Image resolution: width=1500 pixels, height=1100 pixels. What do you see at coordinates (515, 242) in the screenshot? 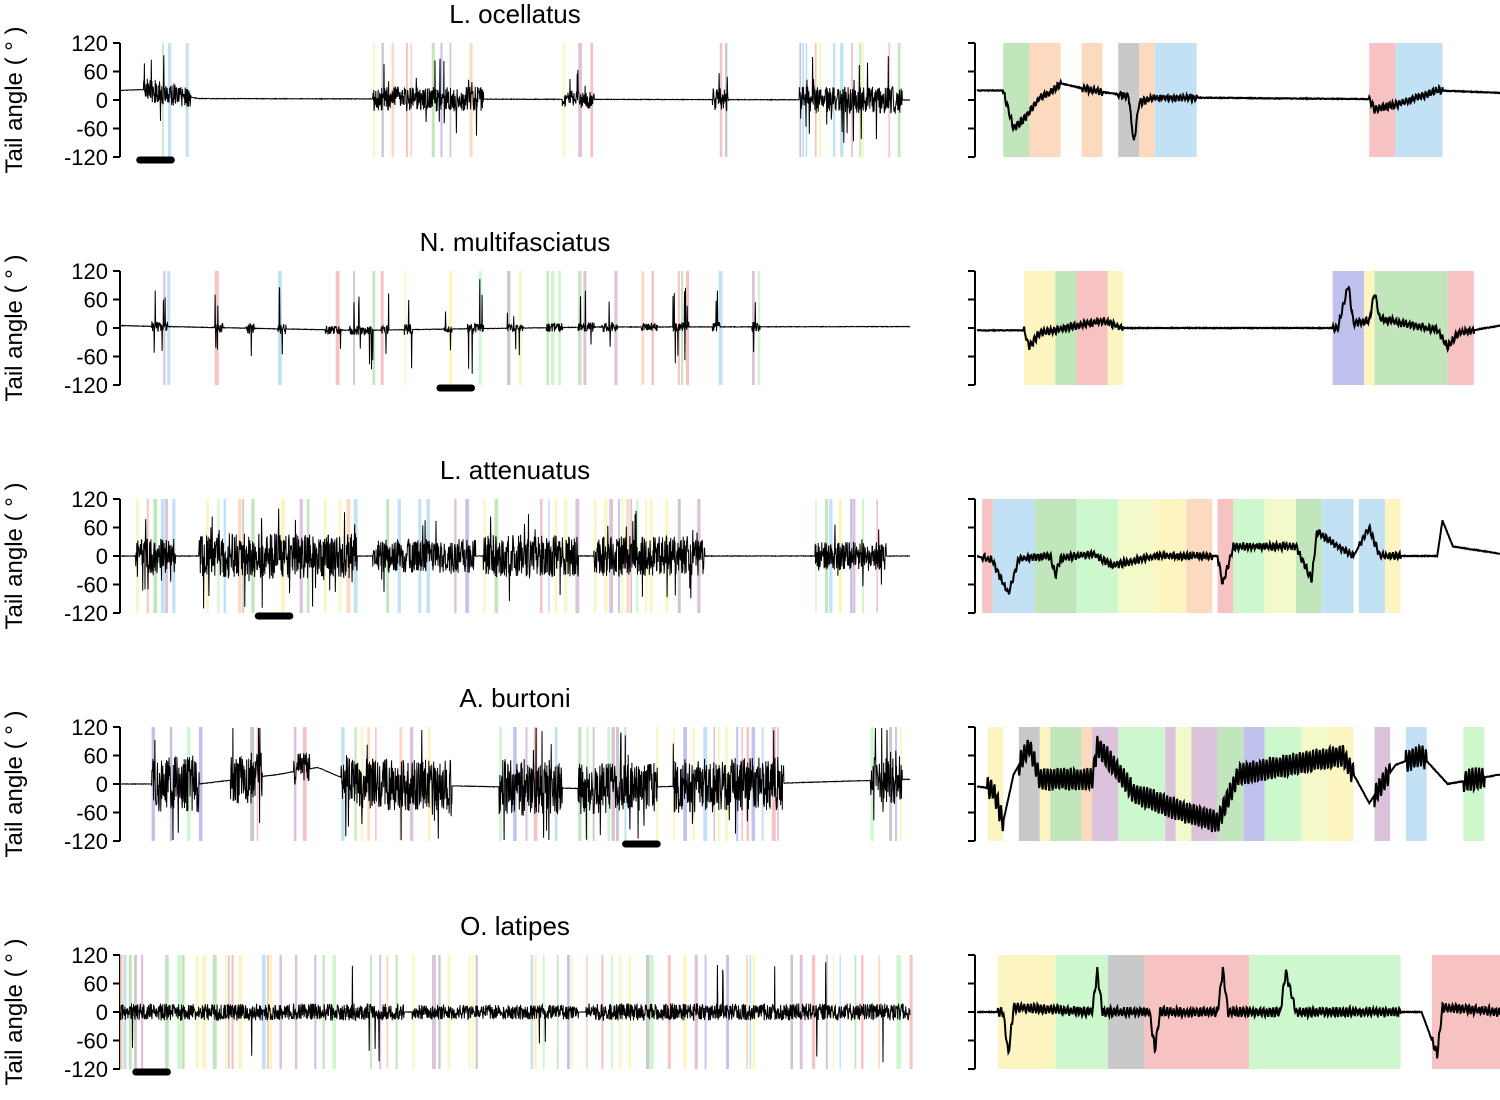
I see `panel-title: N. multifasciatus` at bounding box center [515, 242].